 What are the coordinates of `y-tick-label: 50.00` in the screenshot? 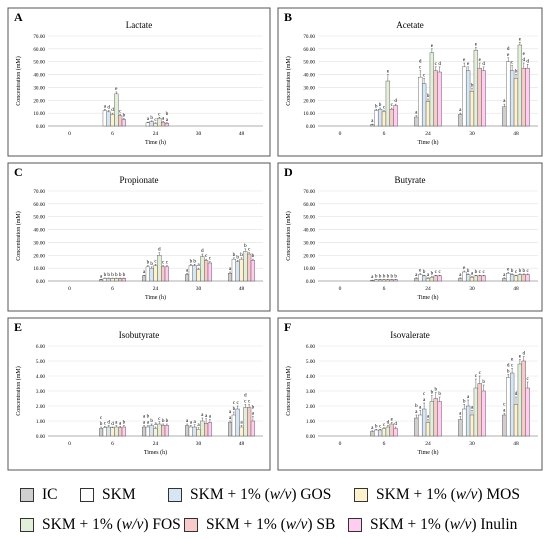 It's located at (39, 63).